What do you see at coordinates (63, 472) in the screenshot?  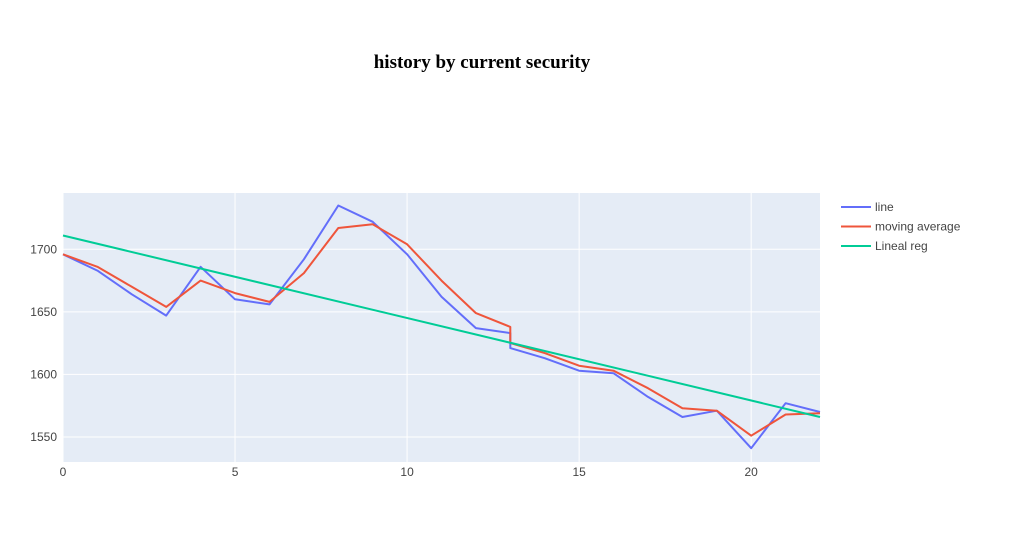 I see `x-tick-label: 0` at bounding box center [63, 472].